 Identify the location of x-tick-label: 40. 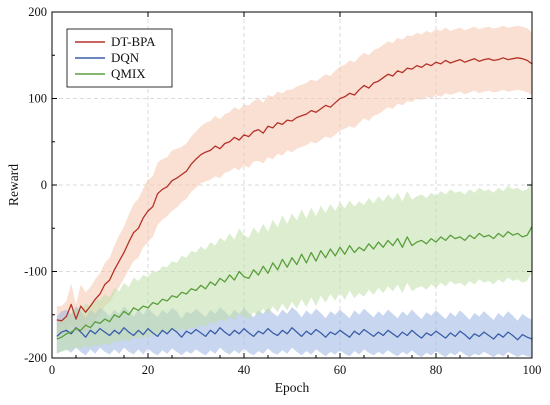
(244, 370).